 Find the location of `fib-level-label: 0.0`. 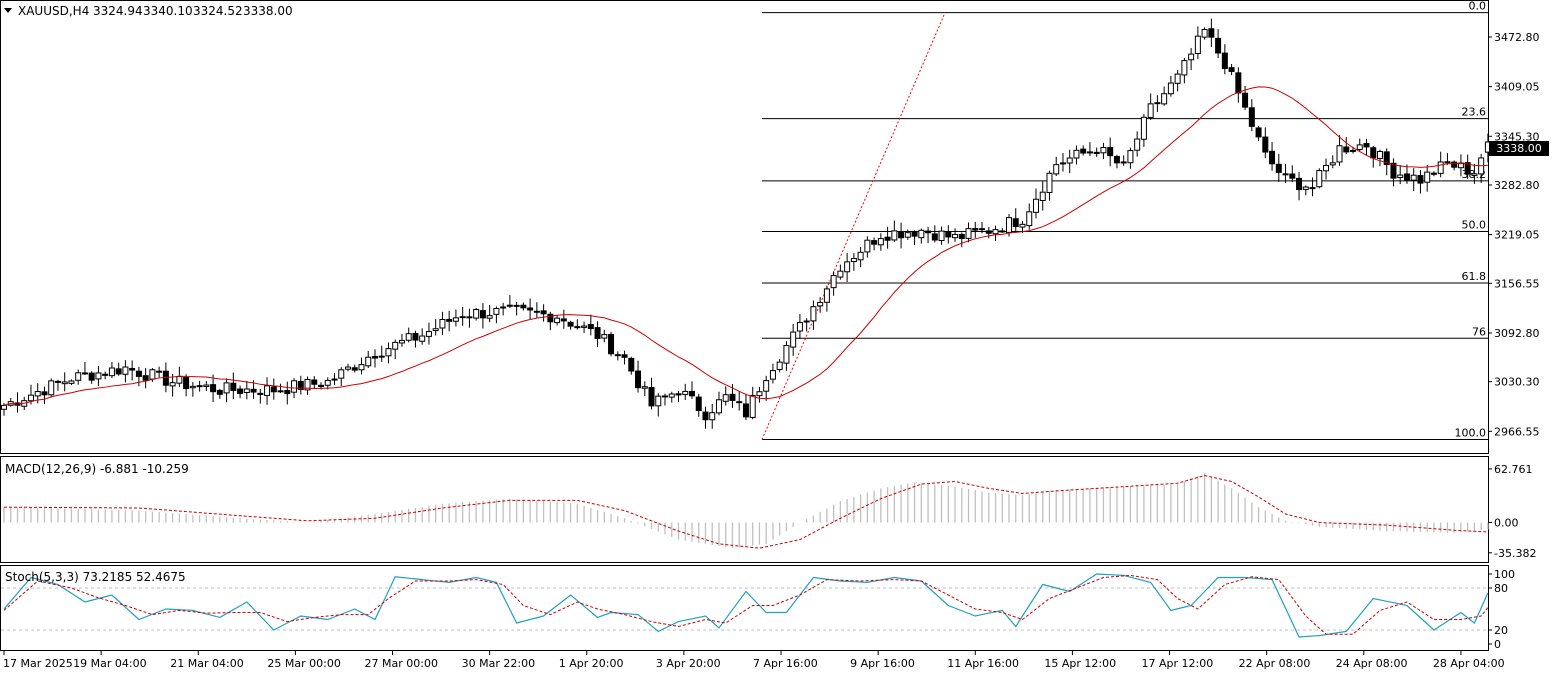

fib-level-label: 0.0 is located at coordinates (1478, 6).